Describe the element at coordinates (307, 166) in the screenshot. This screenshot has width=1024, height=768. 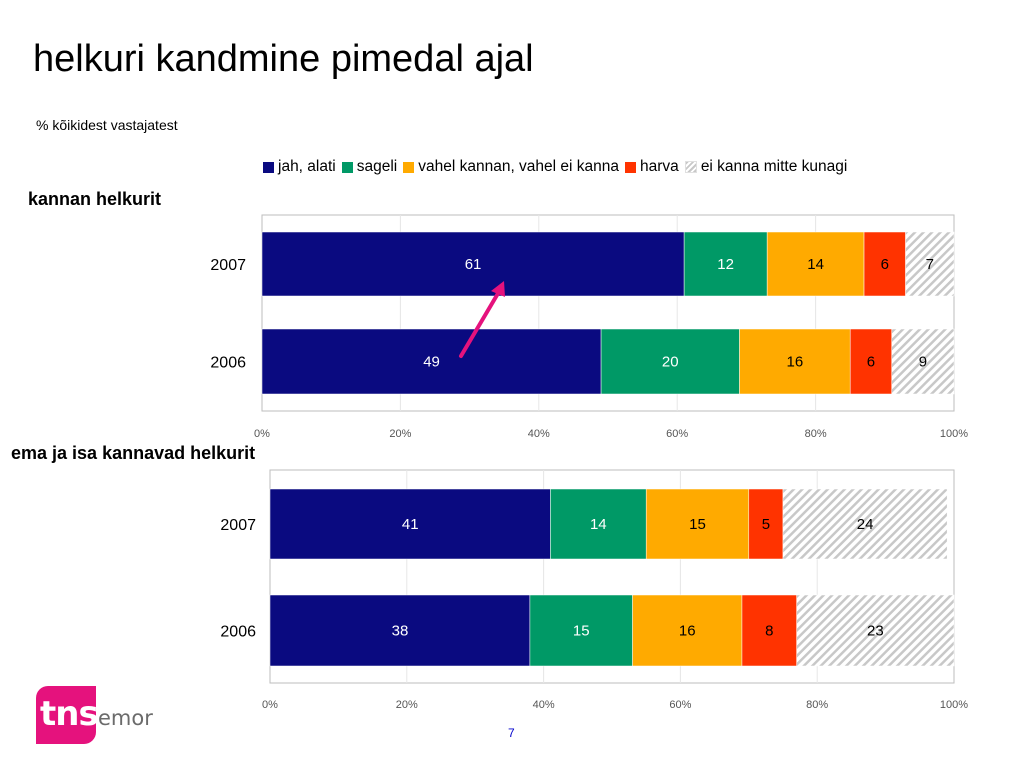
I see `legend-label-always: jah, alati` at that location.